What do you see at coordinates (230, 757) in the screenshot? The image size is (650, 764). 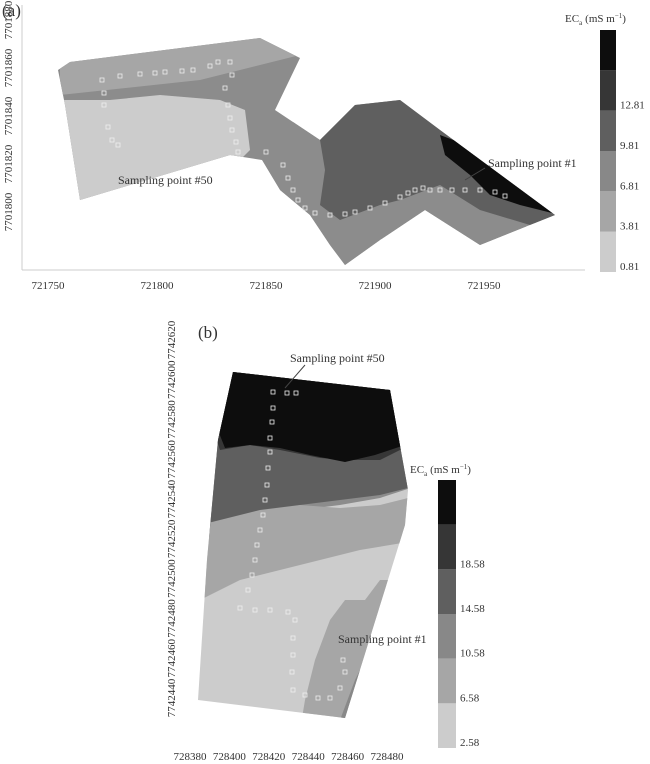 I see `x-tick-label: 728400` at bounding box center [230, 757].